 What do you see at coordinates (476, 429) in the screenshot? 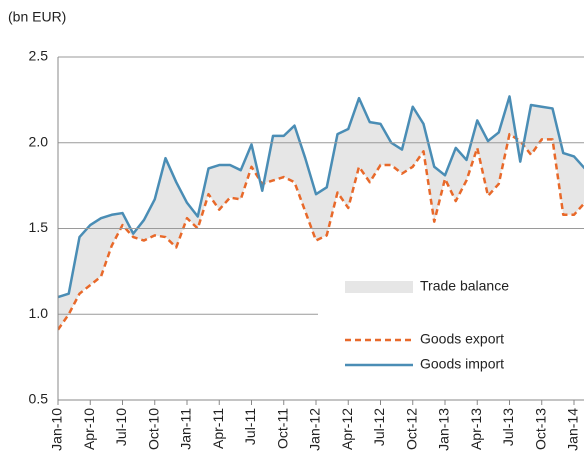
I see `x-tick-label: Apr-13` at bounding box center [476, 429].